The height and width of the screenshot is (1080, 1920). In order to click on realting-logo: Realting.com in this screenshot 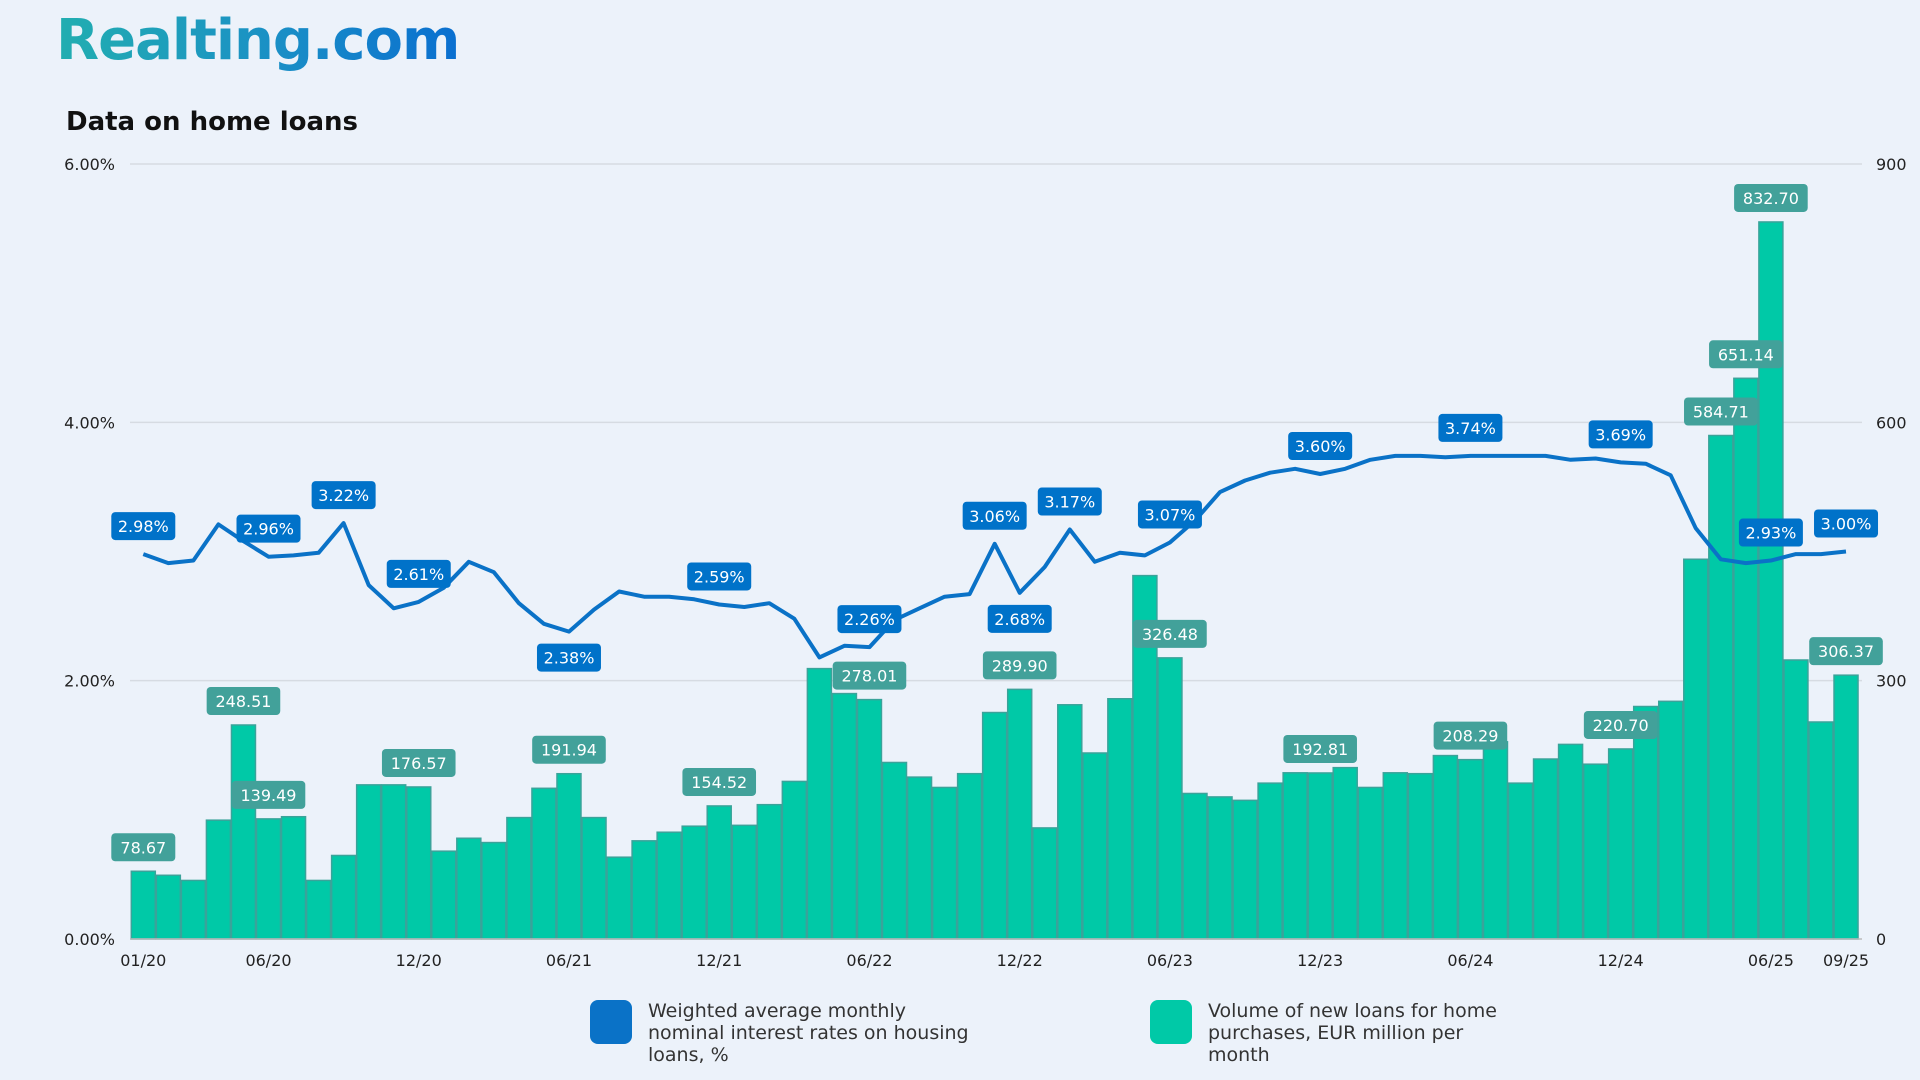, I will do `click(258, 40)`.